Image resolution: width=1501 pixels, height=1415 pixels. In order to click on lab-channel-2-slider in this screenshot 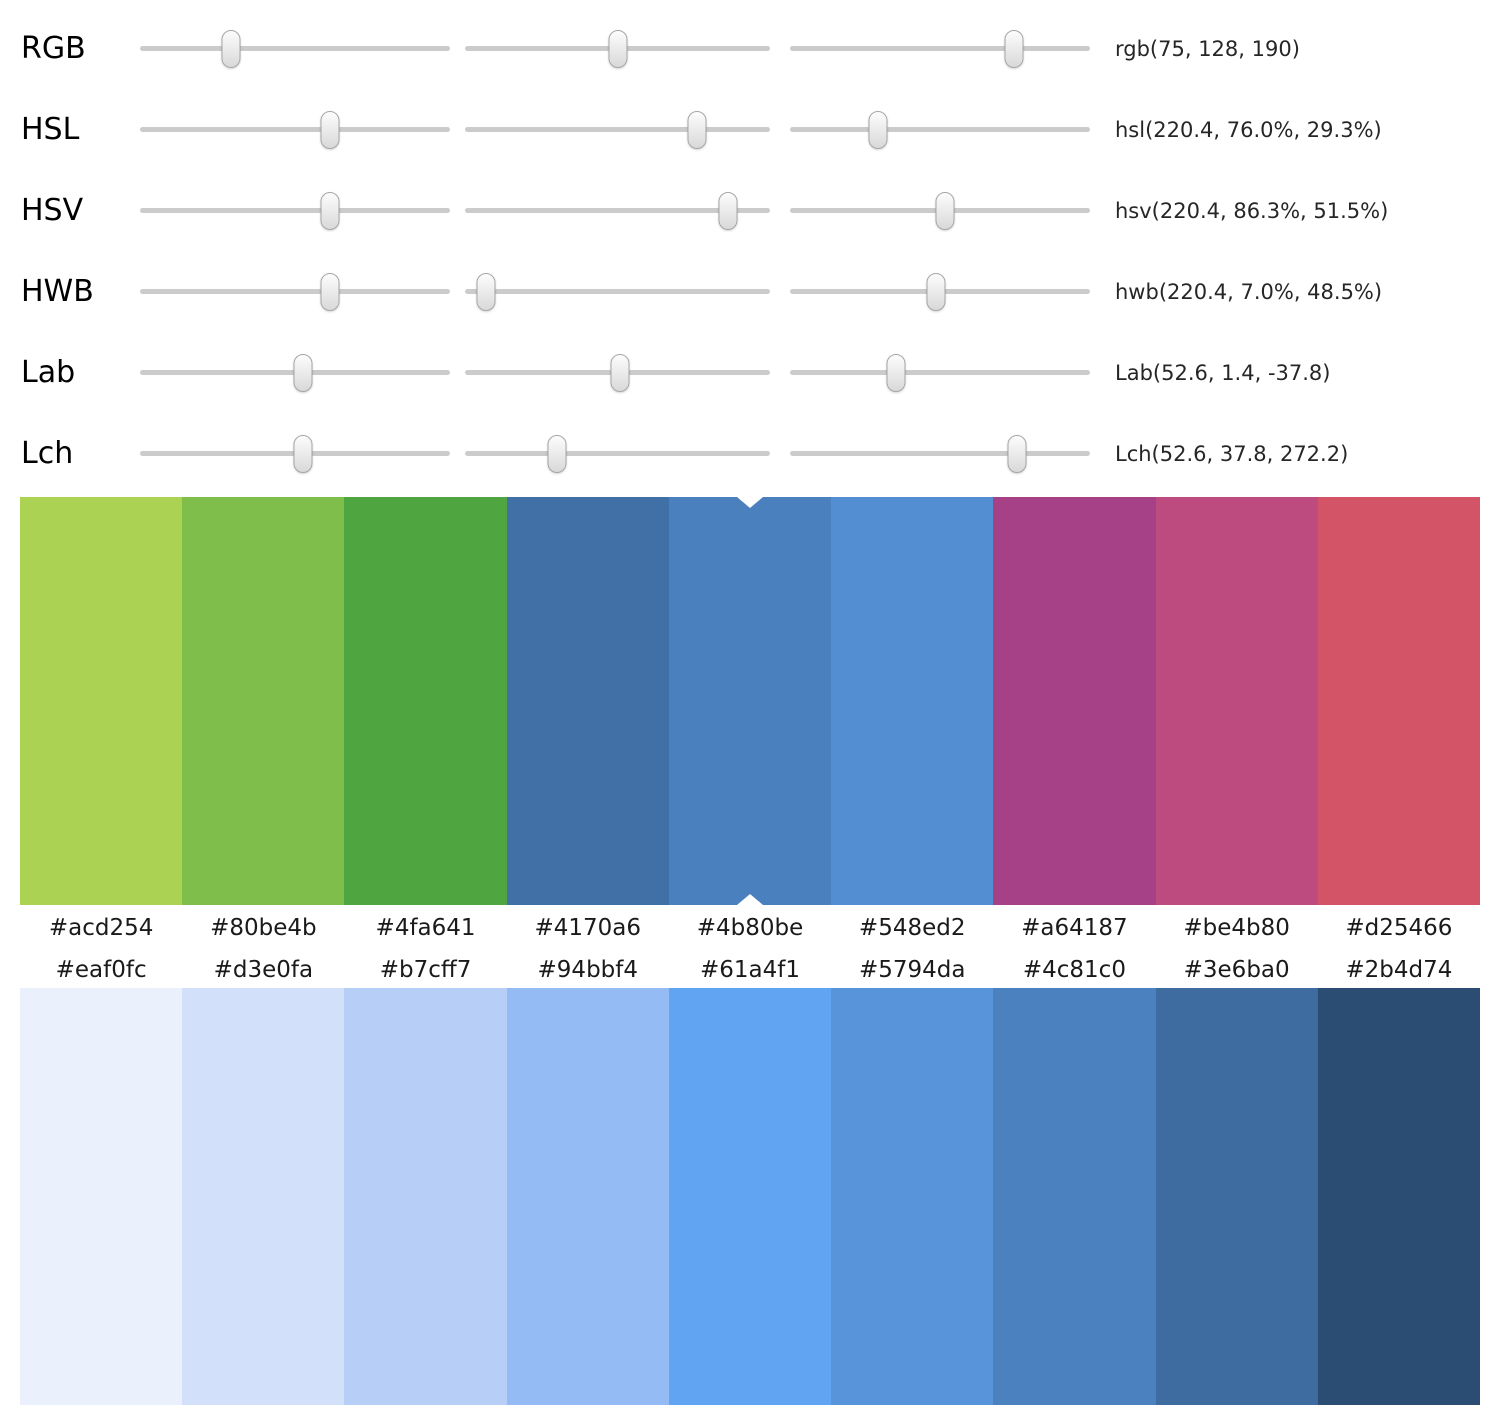, I will do `click(617, 372)`.